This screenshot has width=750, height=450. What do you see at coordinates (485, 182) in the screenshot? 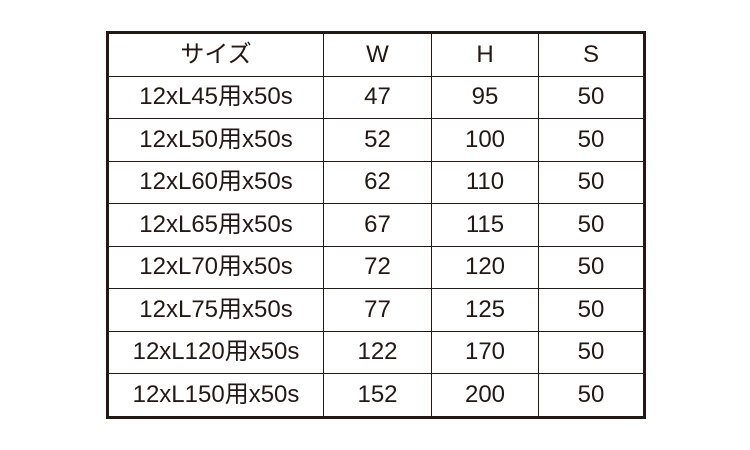
I see `cell-h: 110` at bounding box center [485, 182].